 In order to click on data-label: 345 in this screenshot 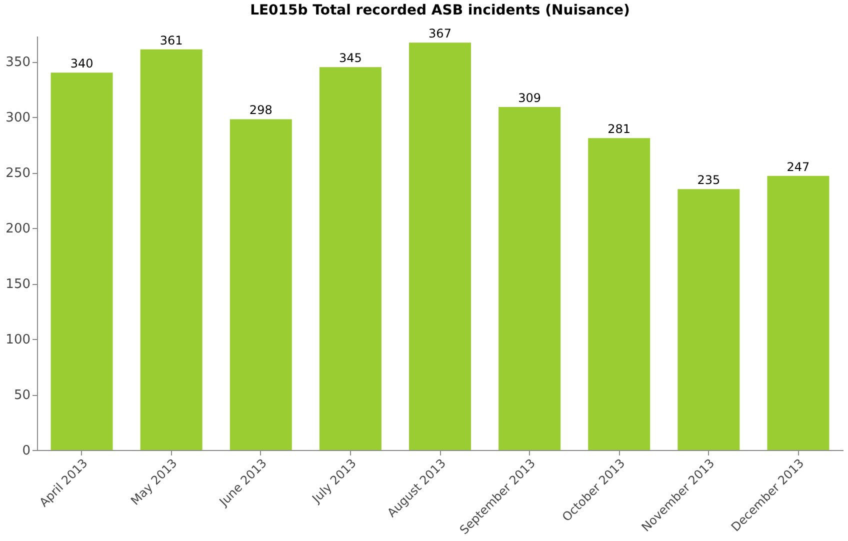, I will do `click(350, 58)`.